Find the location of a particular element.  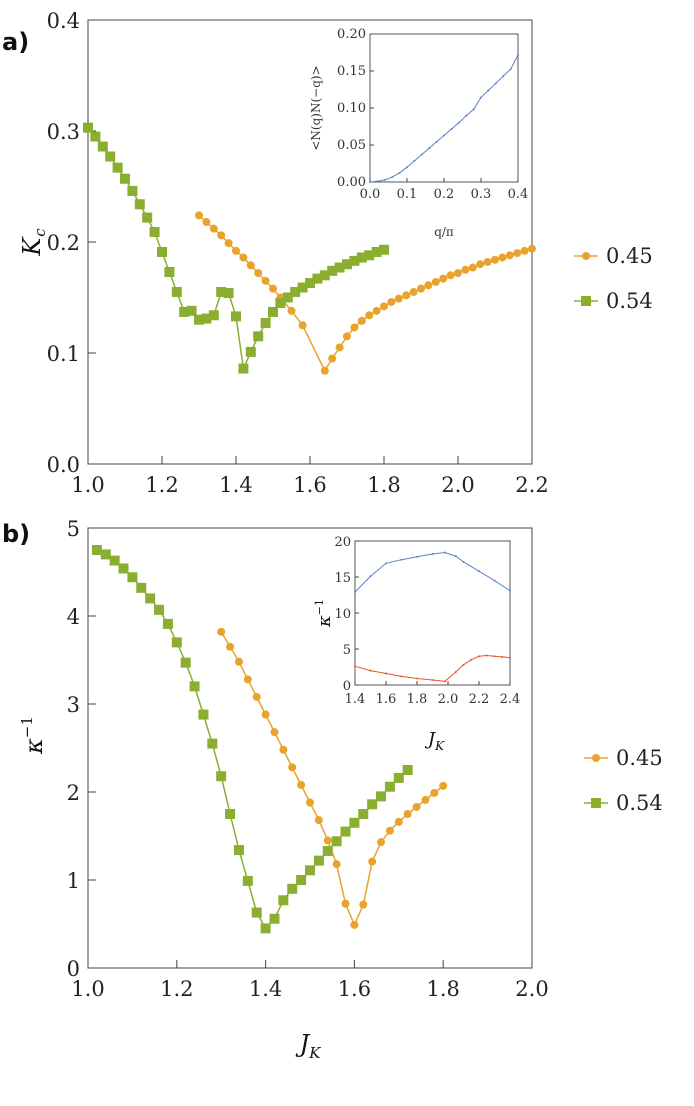

panel-label-b: b) is located at coordinates (16, 534).